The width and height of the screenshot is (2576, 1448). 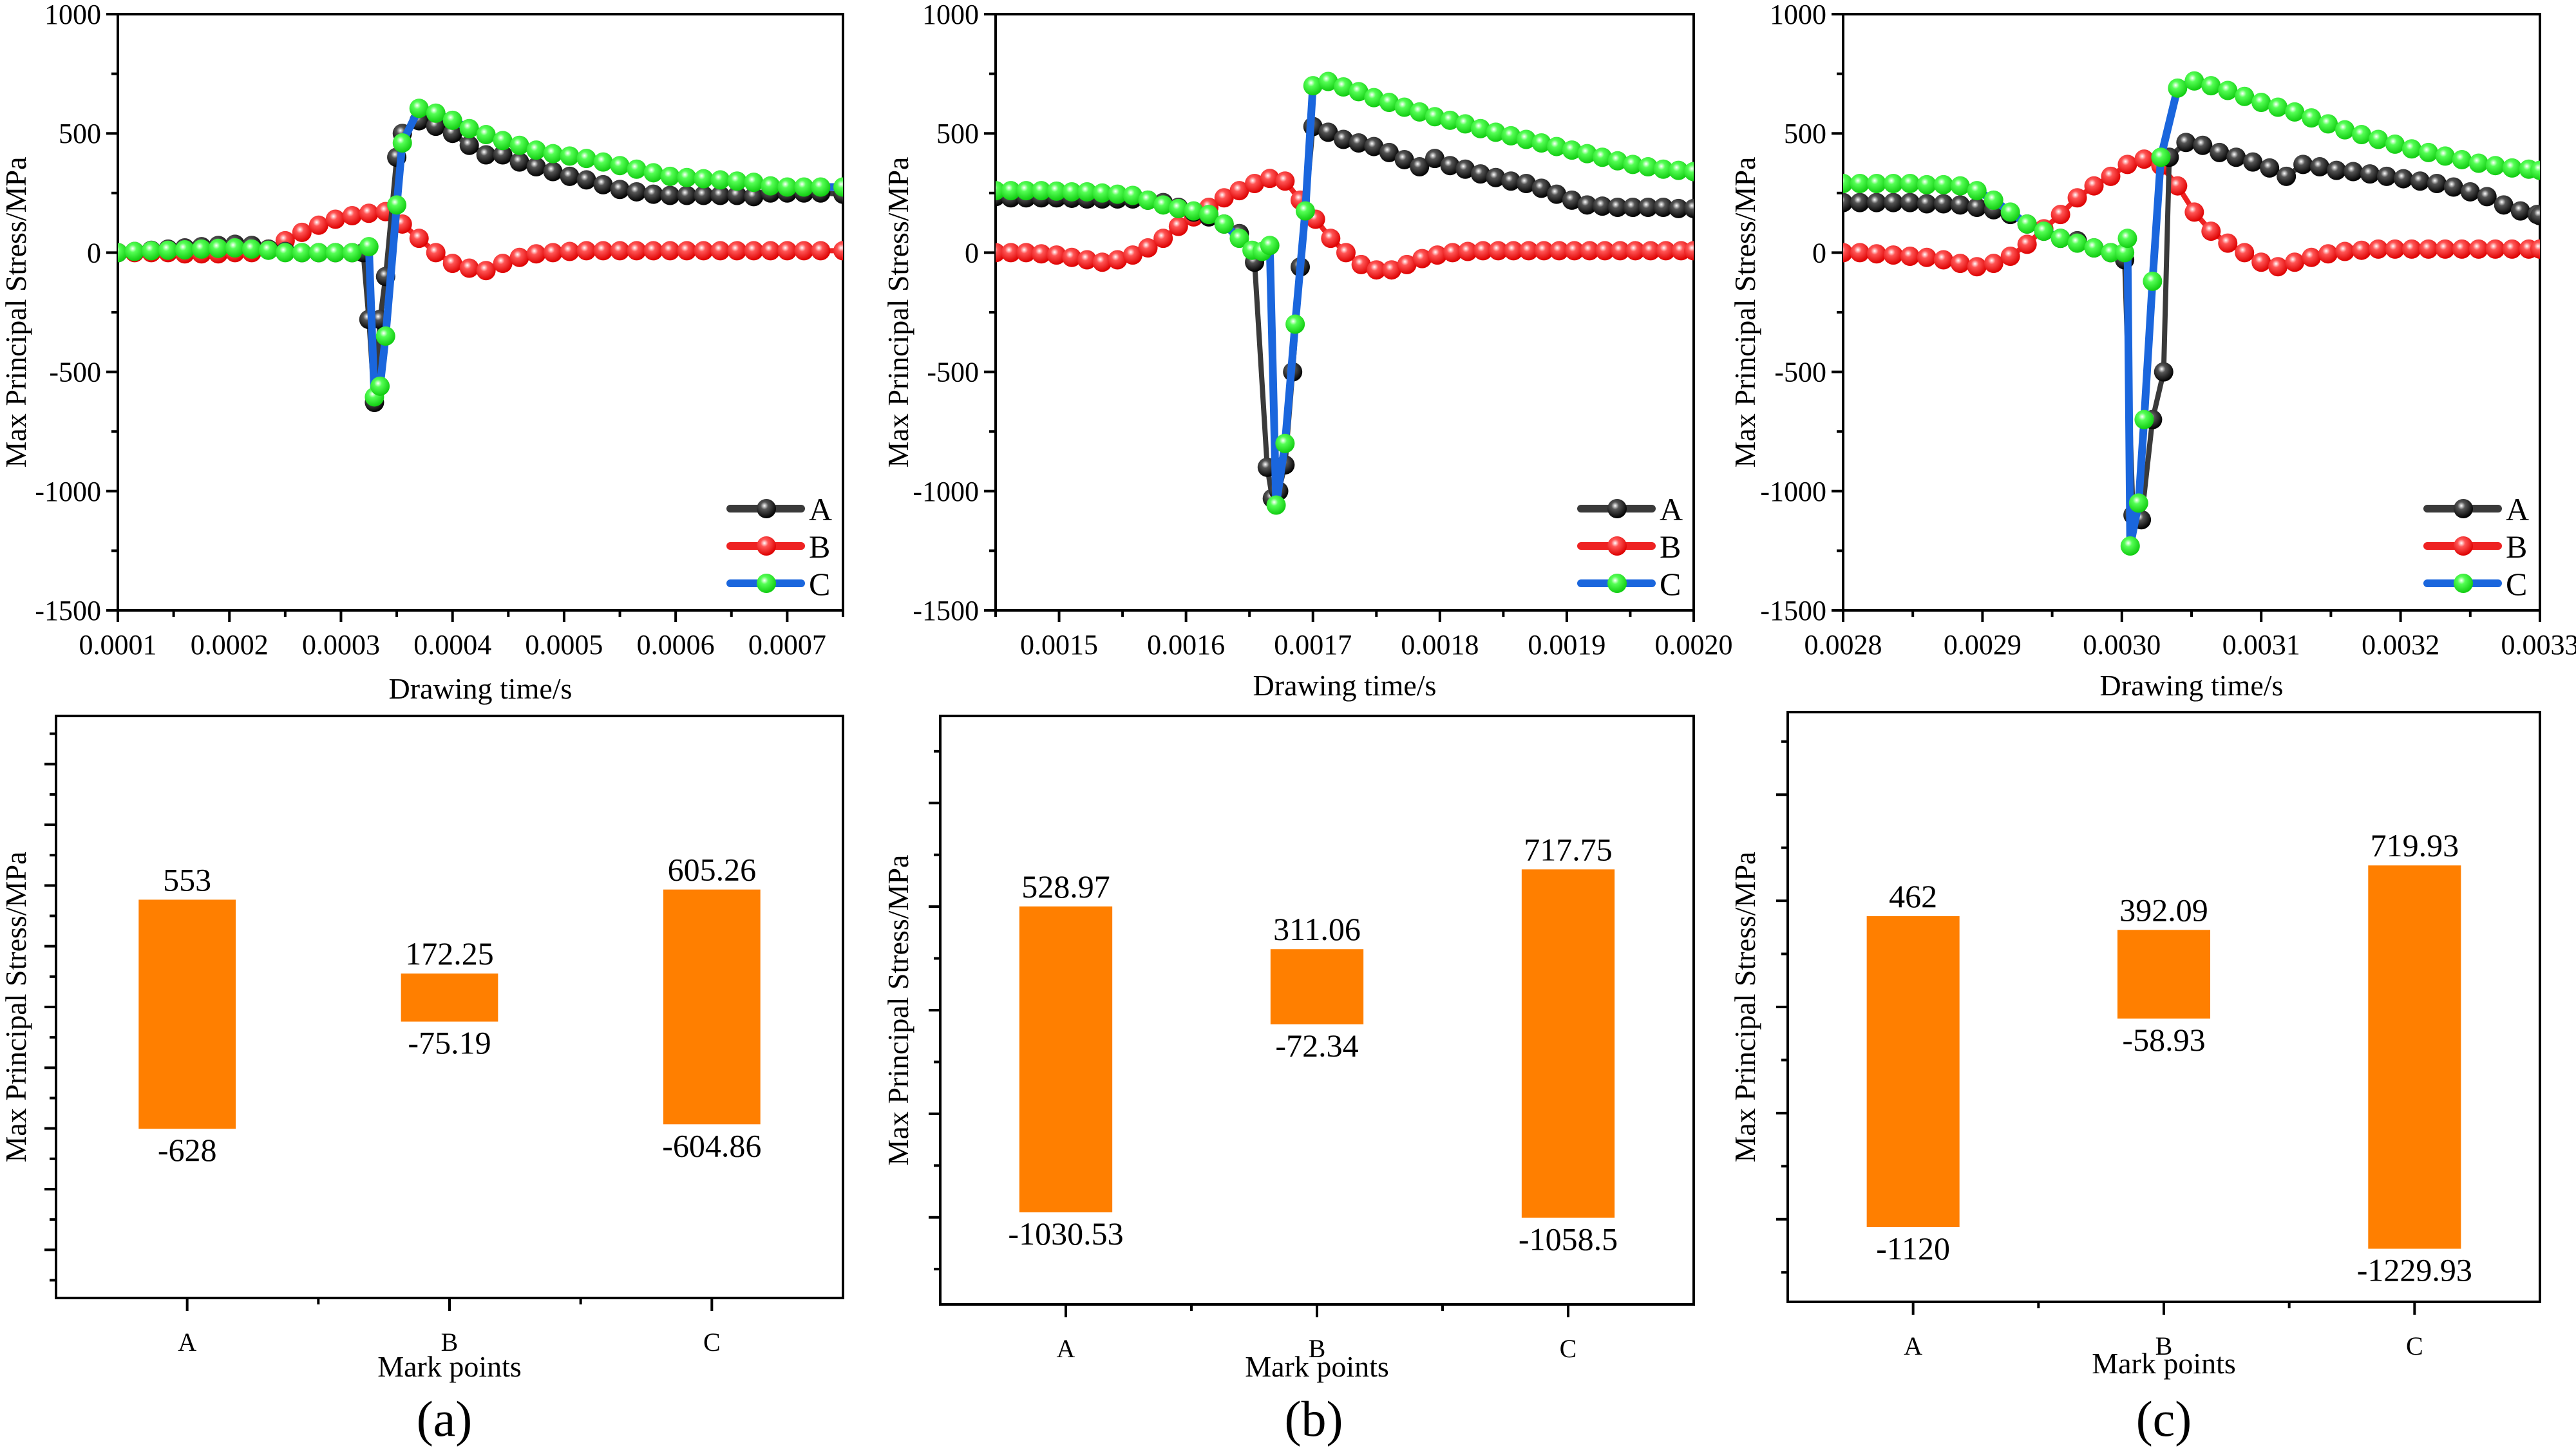 What do you see at coordinates (820, 509) in the screenshot?
I see `legend-label-A: A` at bounding box center [820, 509].